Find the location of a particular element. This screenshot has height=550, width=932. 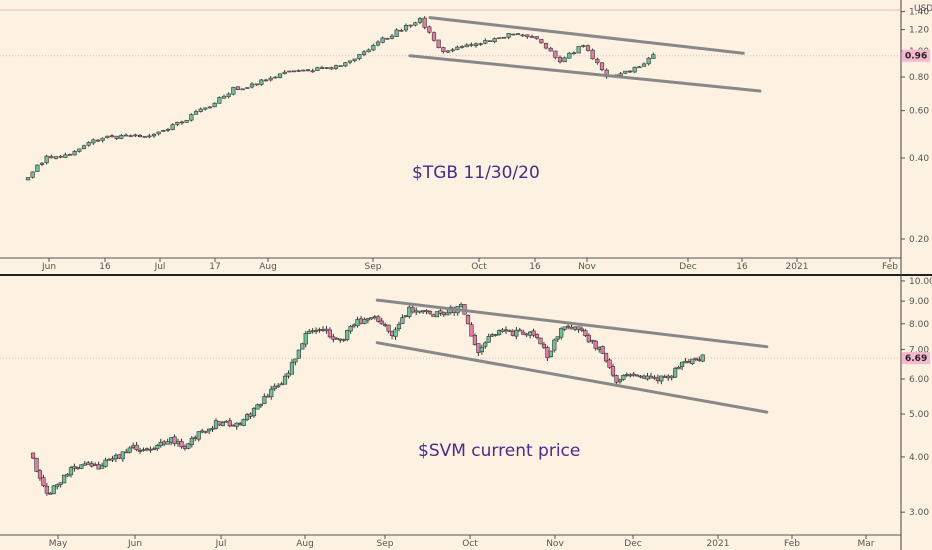

y-tick-label: 9.00 is located at coordinates (919, 302).